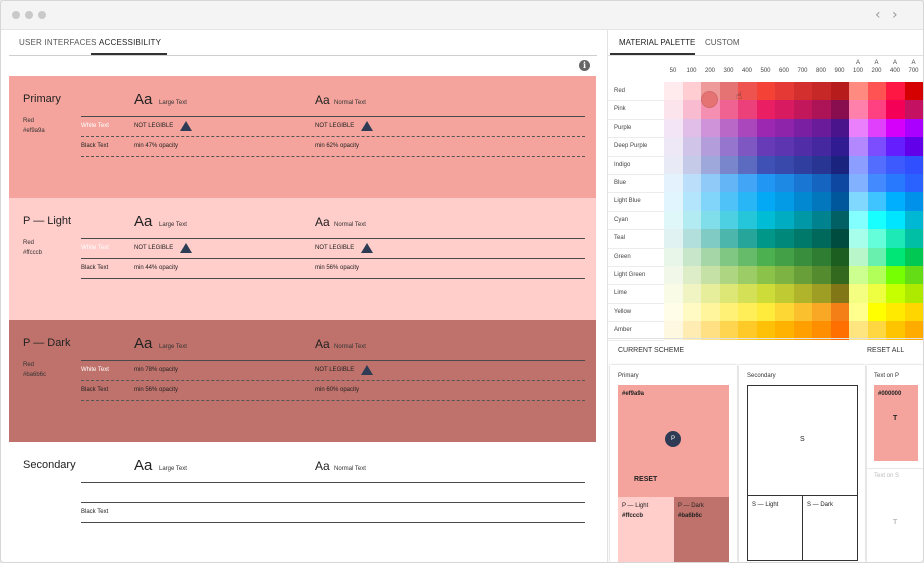  Describe the element at coordinates (722, 42) in the screenshot. I see `tab-custom: CUSTOM` at that location.